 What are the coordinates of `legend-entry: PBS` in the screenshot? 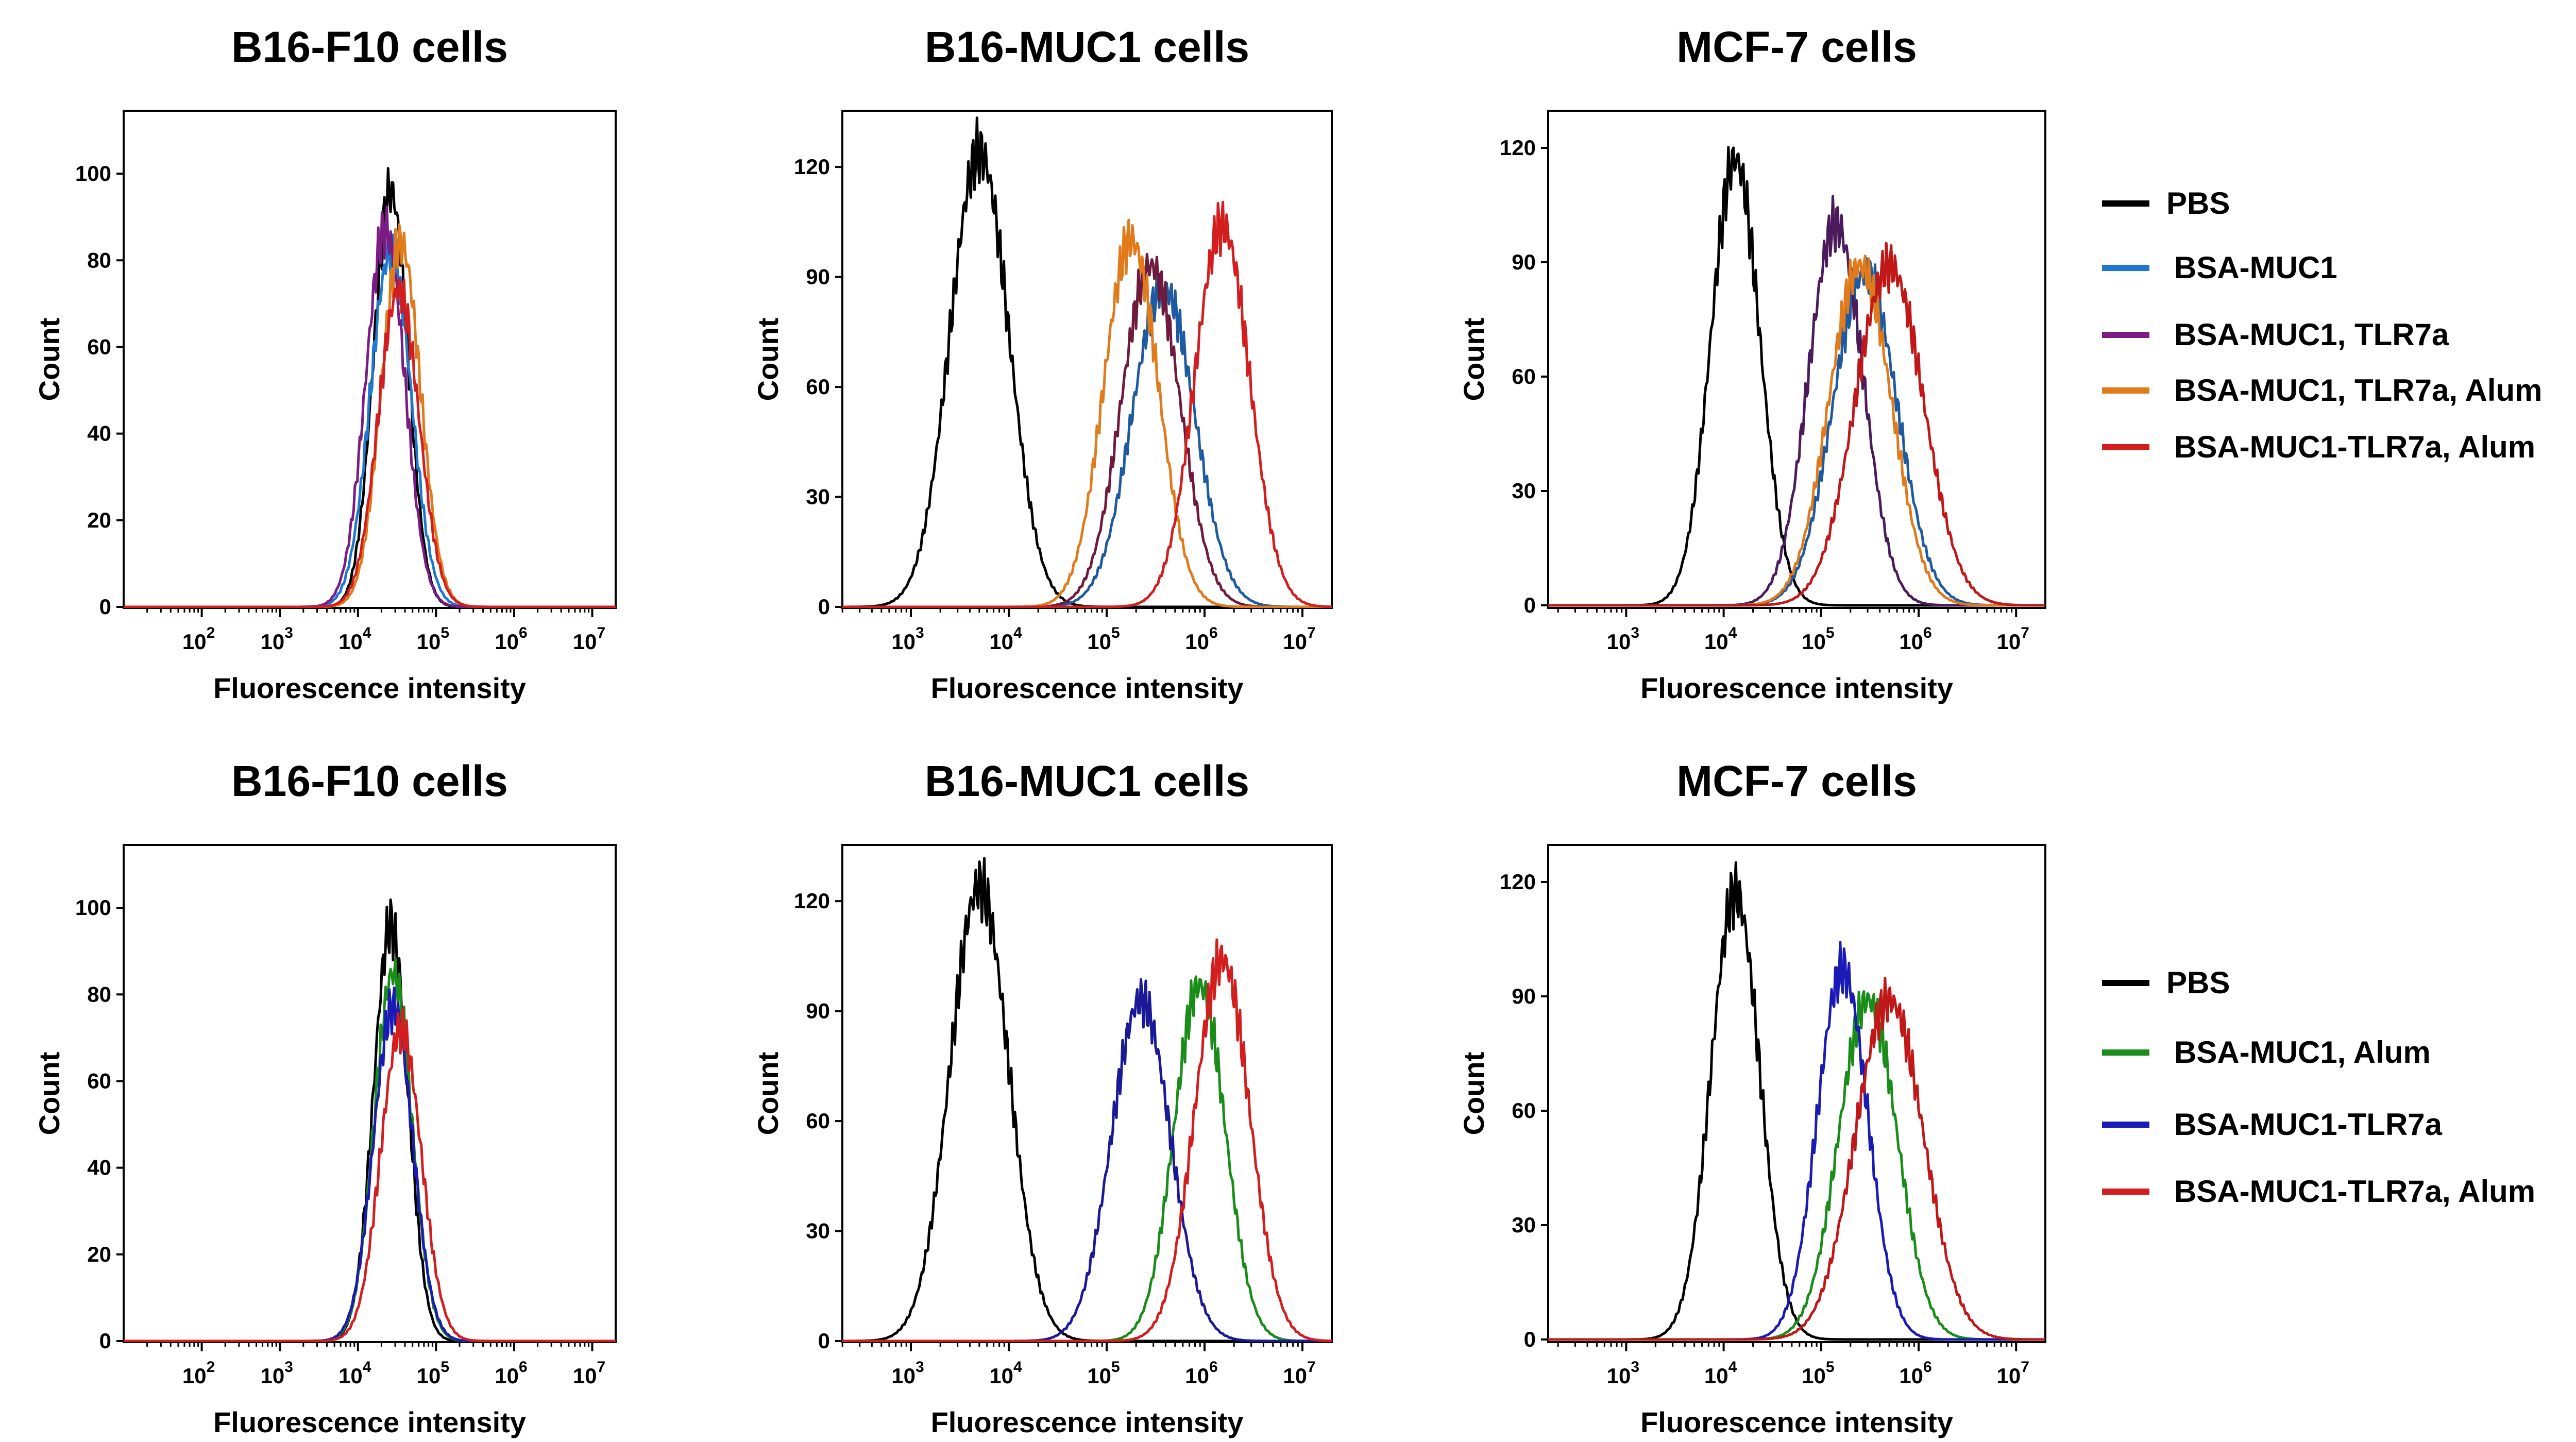 It's located at (2166, 203).